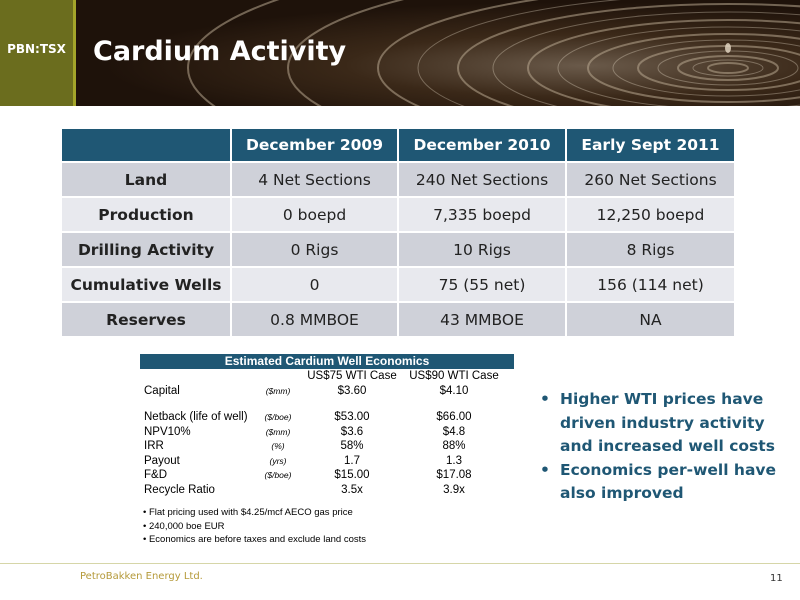 This screenshot has width=800, height=600. What do you see at coordinates (167, 431) in the screenshot?
I see `economics-label: NPV10%` at bounding box center [167, 431].